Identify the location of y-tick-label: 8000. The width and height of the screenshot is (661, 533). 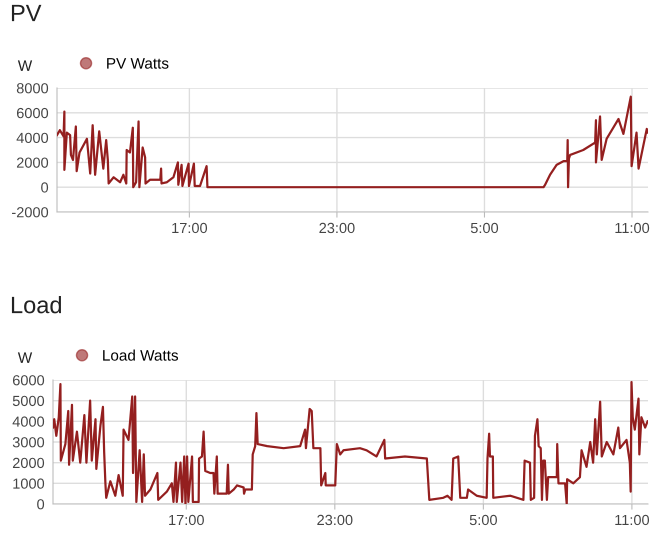
(32, 88).